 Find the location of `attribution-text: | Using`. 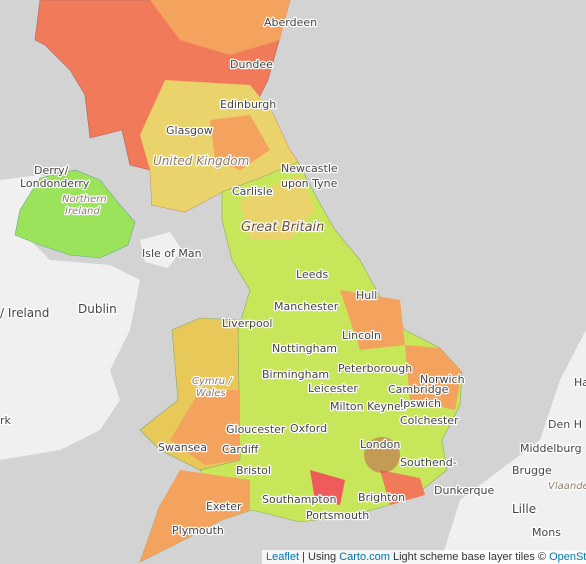

attribution-text: | Using is located at coordinates (319, 557).